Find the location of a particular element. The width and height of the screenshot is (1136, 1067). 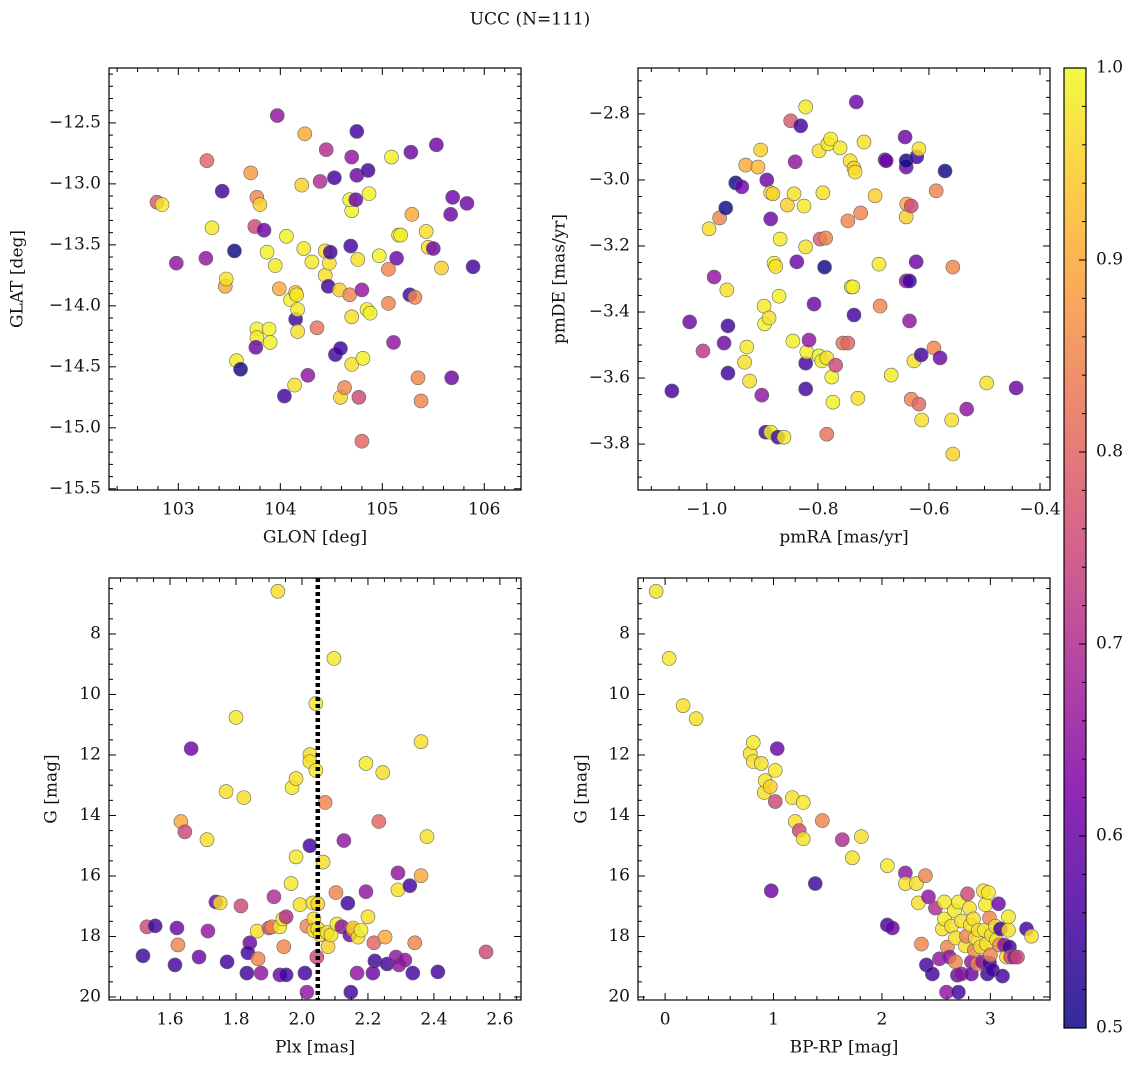

x-axis-label: pmRA [mas/yr] is located at coordinates (843, 538).